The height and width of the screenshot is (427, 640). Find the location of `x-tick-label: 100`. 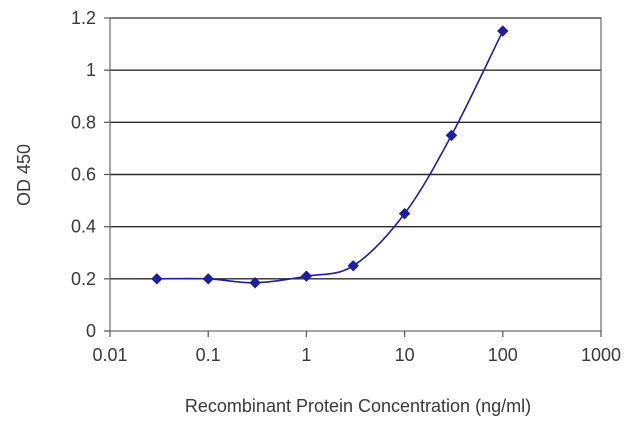

x-tick-label: 100 is located at coordinates (503, 355).